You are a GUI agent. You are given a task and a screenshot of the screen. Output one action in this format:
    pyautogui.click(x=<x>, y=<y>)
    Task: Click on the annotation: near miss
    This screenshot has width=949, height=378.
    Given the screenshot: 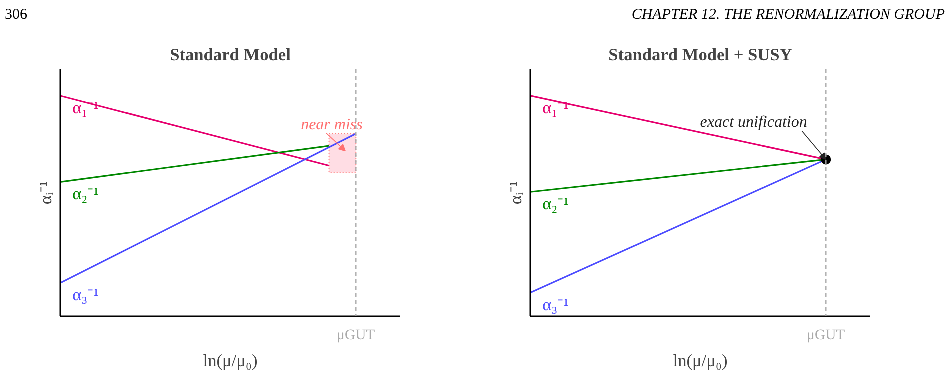 What is the action you would take?
    pyautogui.click(x=332, y=125)
    